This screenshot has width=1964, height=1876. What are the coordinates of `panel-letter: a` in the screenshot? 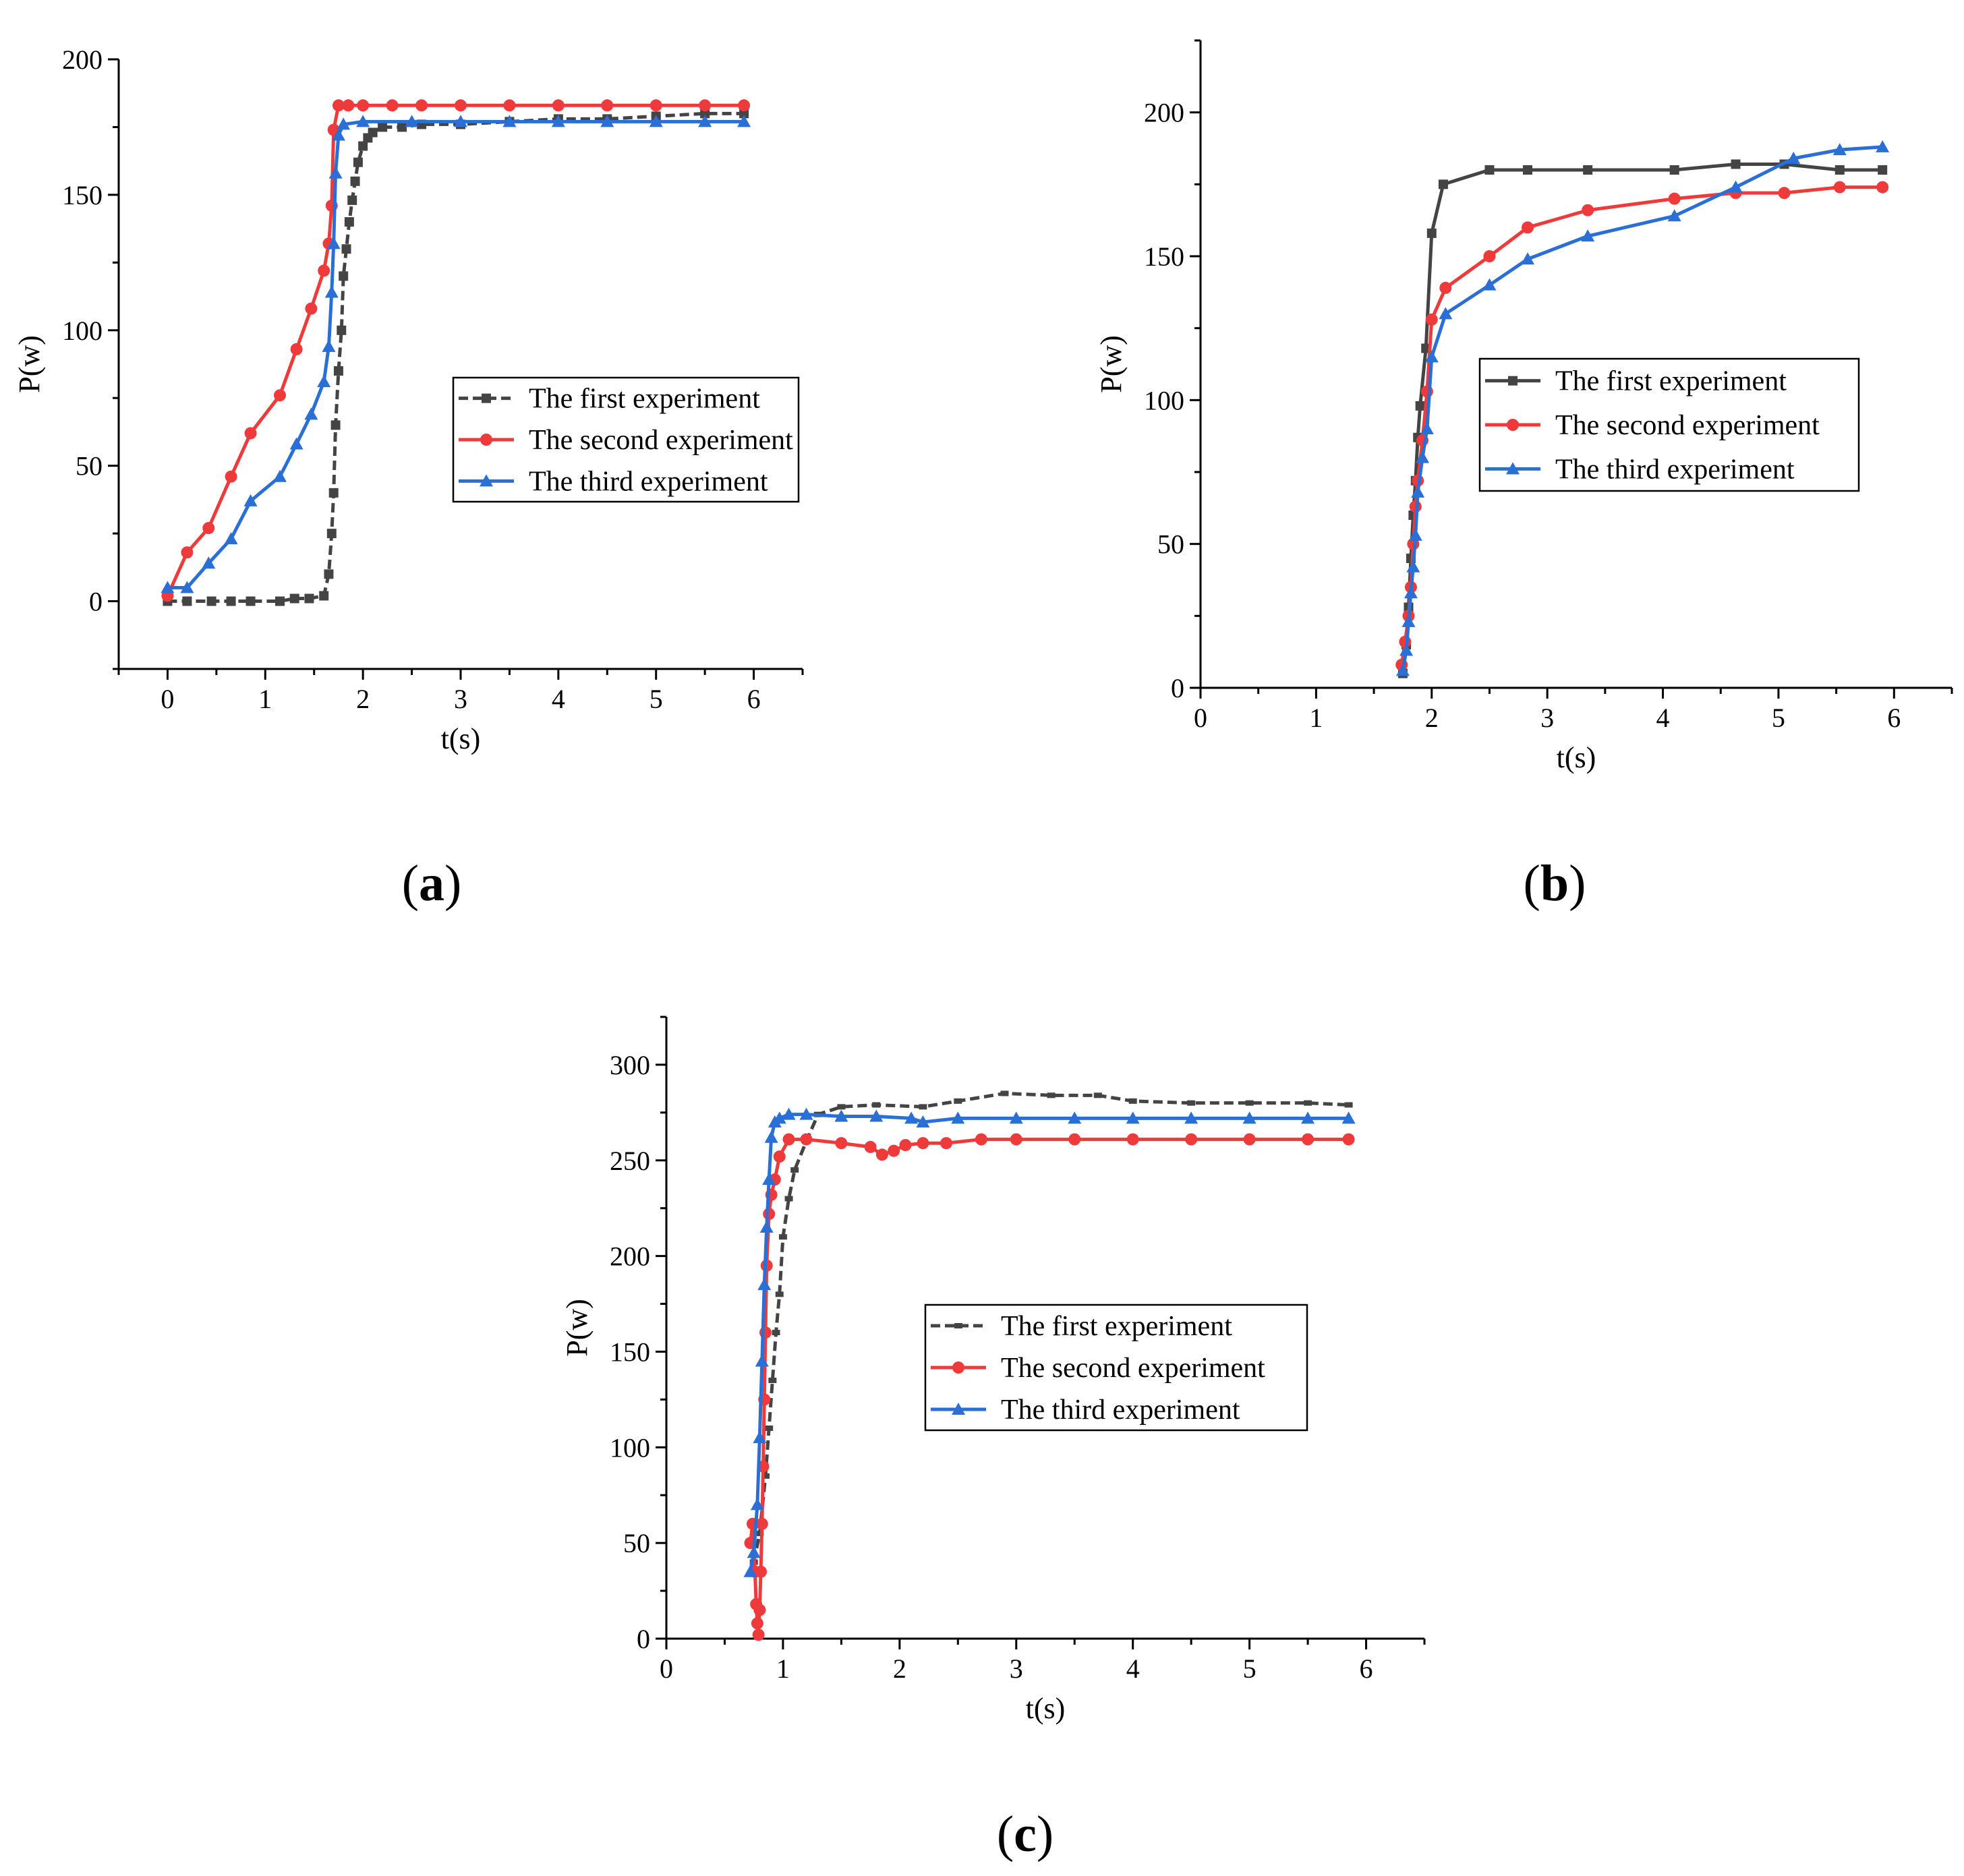 It's located at (431, 883).